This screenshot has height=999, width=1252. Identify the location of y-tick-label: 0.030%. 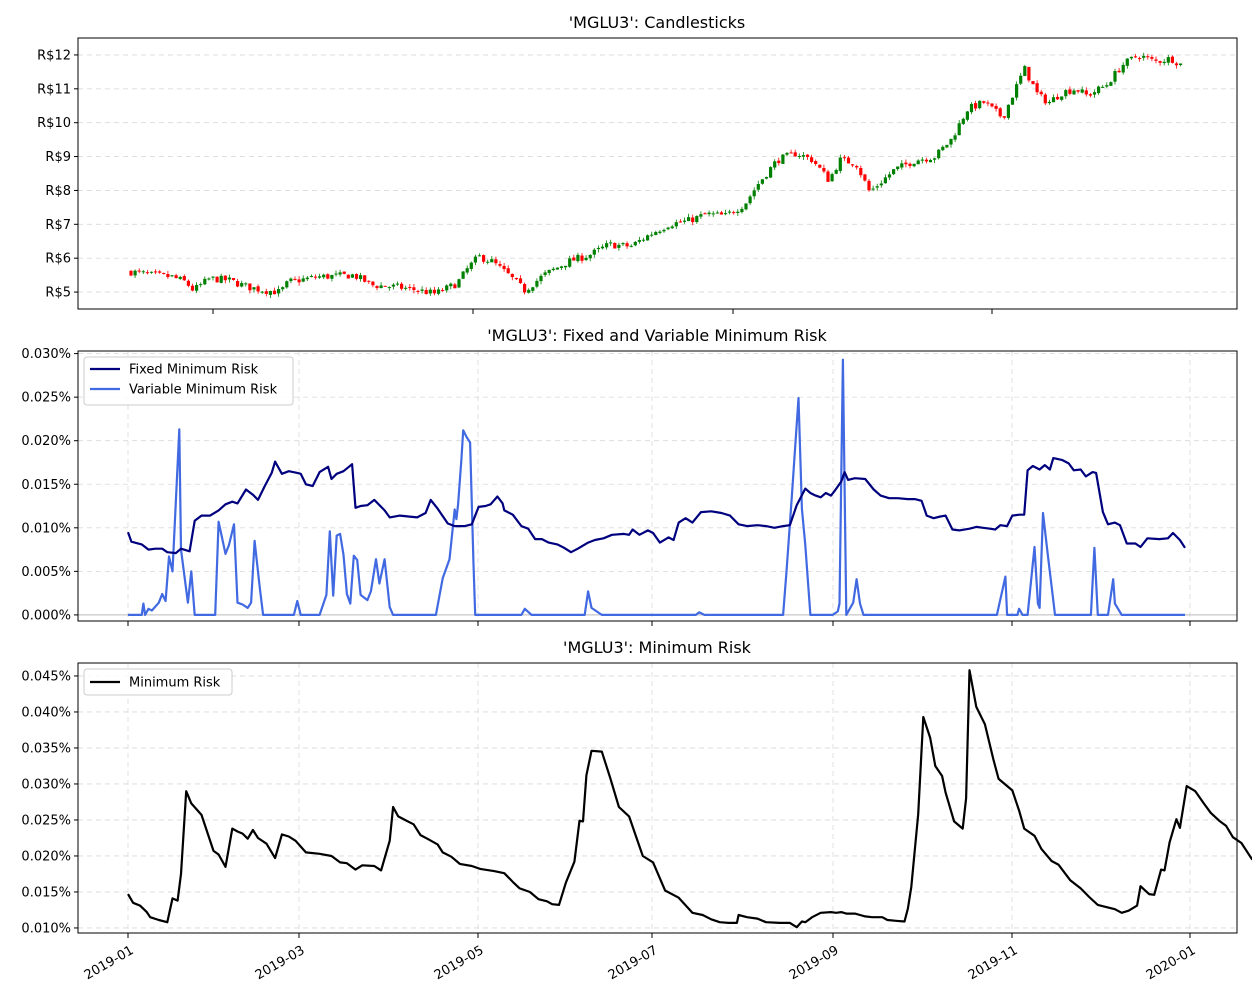
(46, 354).